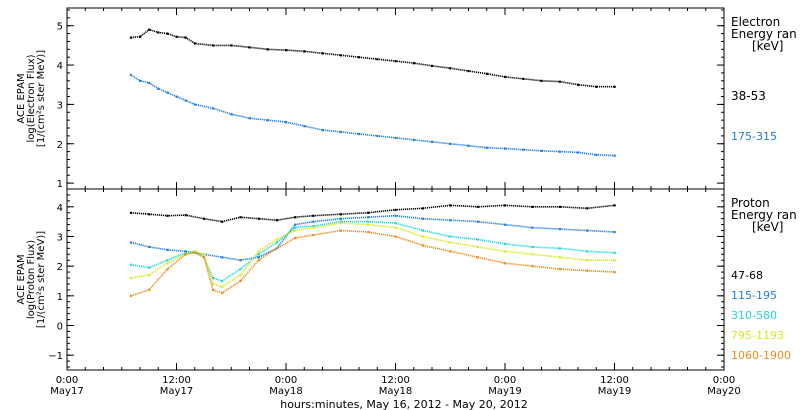  Describe the element at coordinates (761, 355) in the screenshot. I see `legend-entry: 1060-1900` at that location.